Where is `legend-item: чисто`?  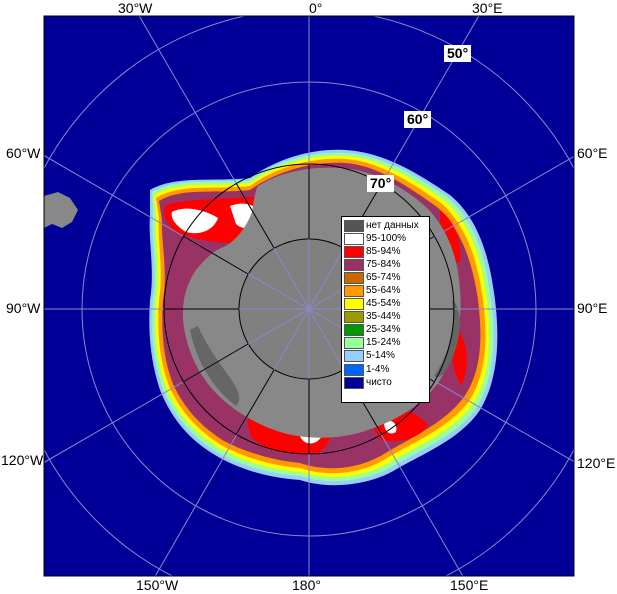 legend-item: чисто is located at coordinates (386, 382).